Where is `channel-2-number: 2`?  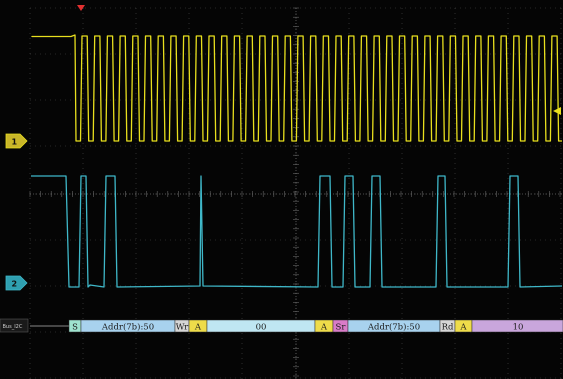
channel-2-number: 2 is located at coordinates (15, 284).